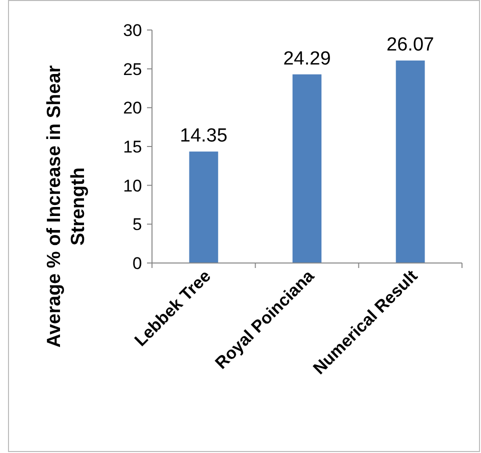 The height and width of the screenshot is (453, 481). What do you see at coordinates (132, 69) in the screenshot?
I see `y-tick-label: 25` at bounding box center [132, 69].